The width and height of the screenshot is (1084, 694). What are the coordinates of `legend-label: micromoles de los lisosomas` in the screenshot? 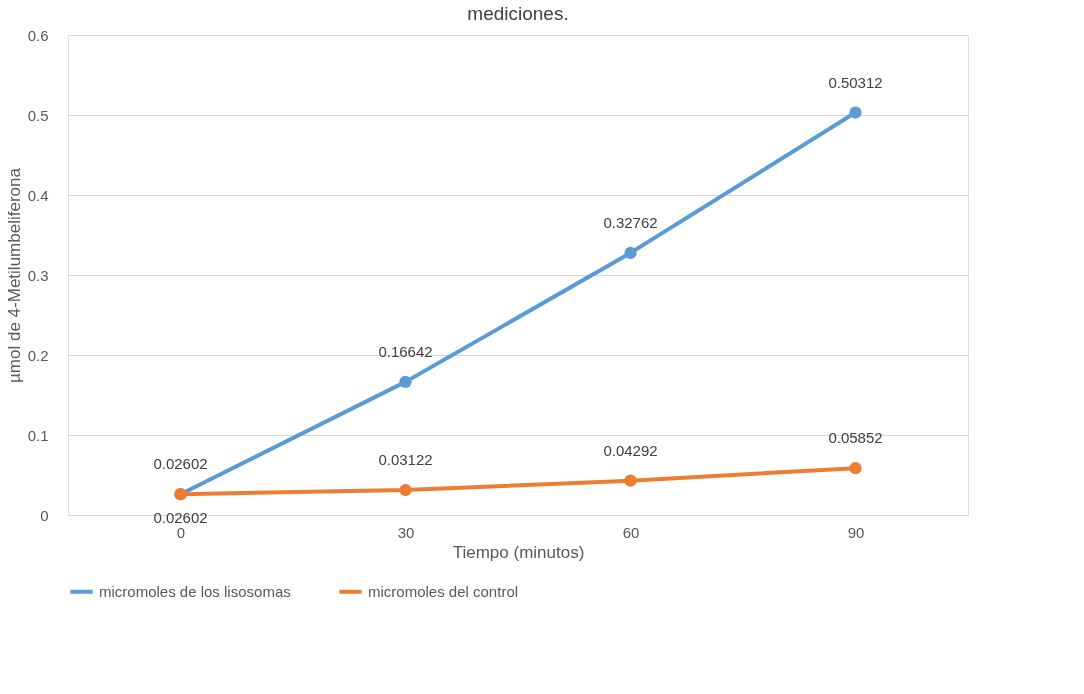 It's located at (195, 591).